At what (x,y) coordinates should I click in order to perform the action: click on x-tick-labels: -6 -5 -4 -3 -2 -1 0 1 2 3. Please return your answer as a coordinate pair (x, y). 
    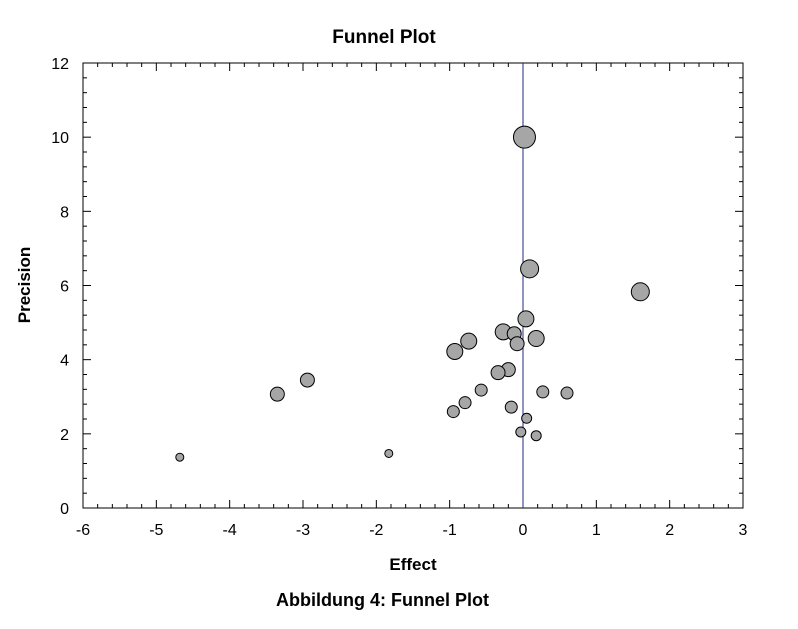
    Looking at the image, I should click on (412, 530).